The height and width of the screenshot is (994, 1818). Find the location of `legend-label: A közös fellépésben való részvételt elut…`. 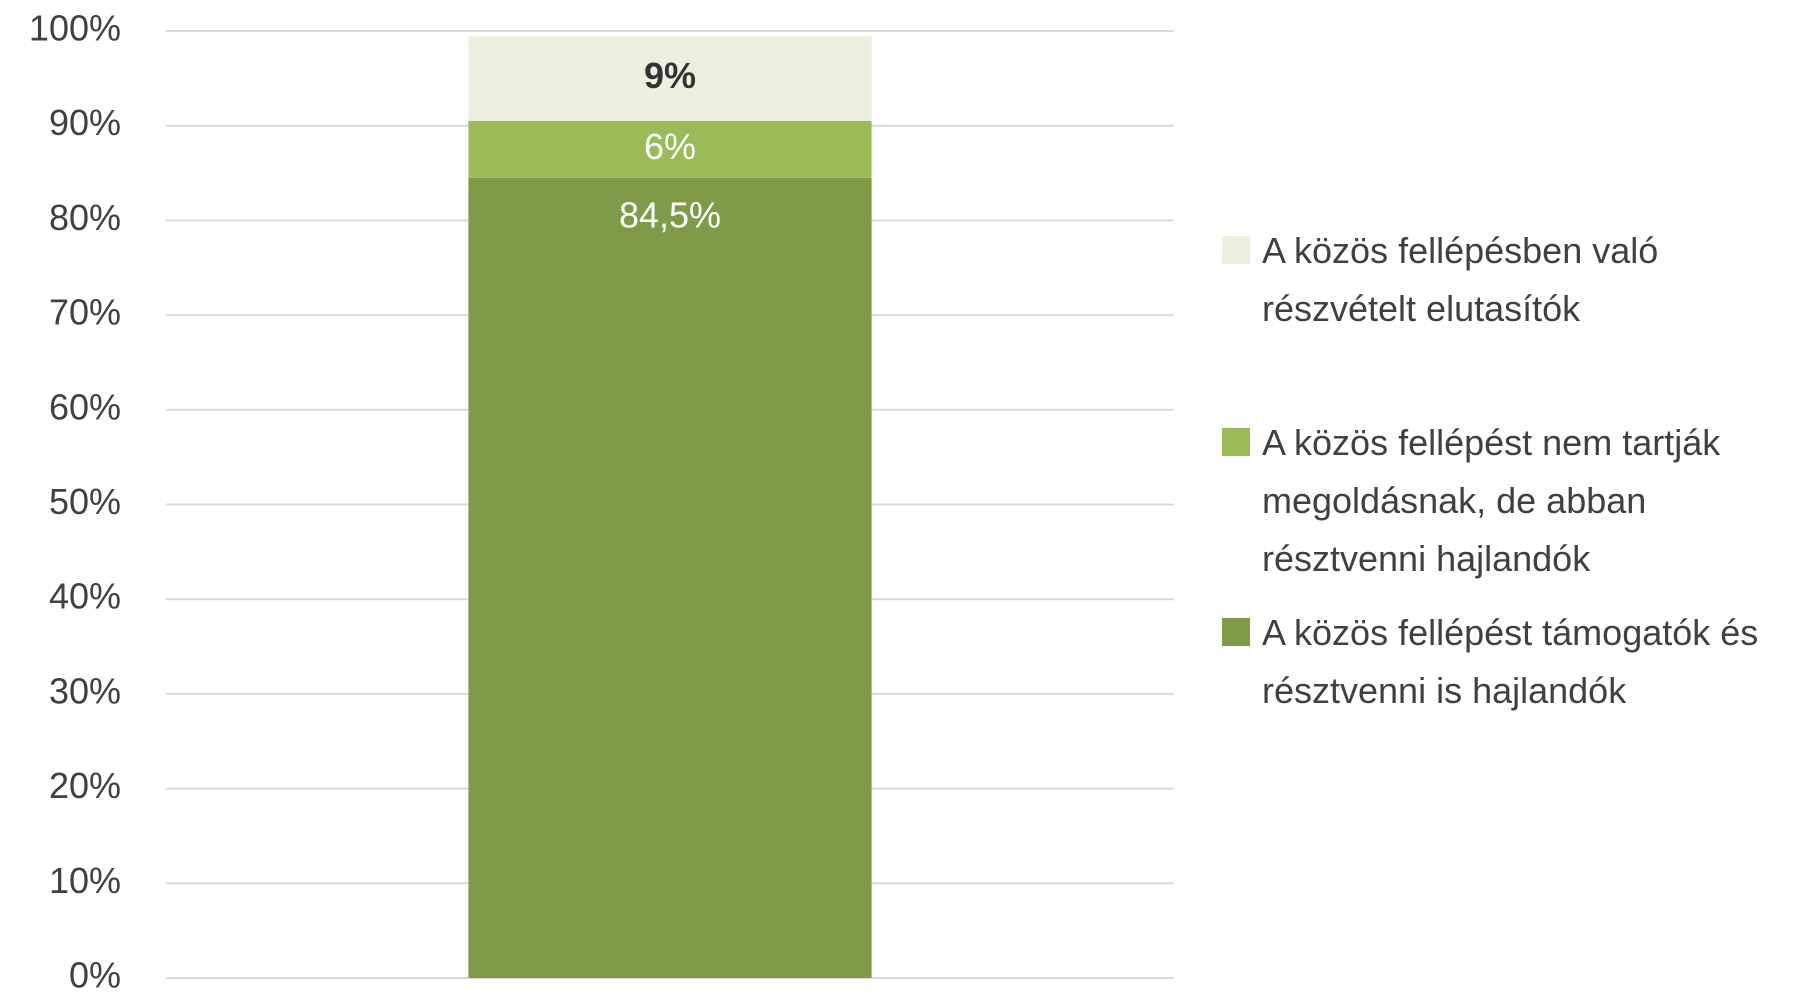

legend-label: A közös fellépésben való részvételt elut… is located at coordinates (1460, 279).